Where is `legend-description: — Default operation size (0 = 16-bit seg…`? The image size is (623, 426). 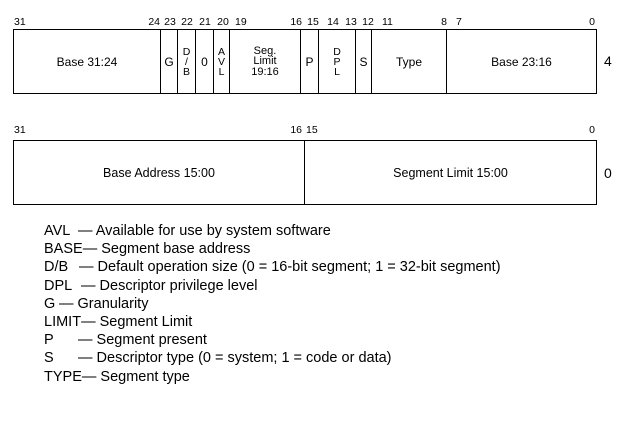
legend-description: — Default operation size (0 = 16-bit seg… is located at coordinates (290, 267).